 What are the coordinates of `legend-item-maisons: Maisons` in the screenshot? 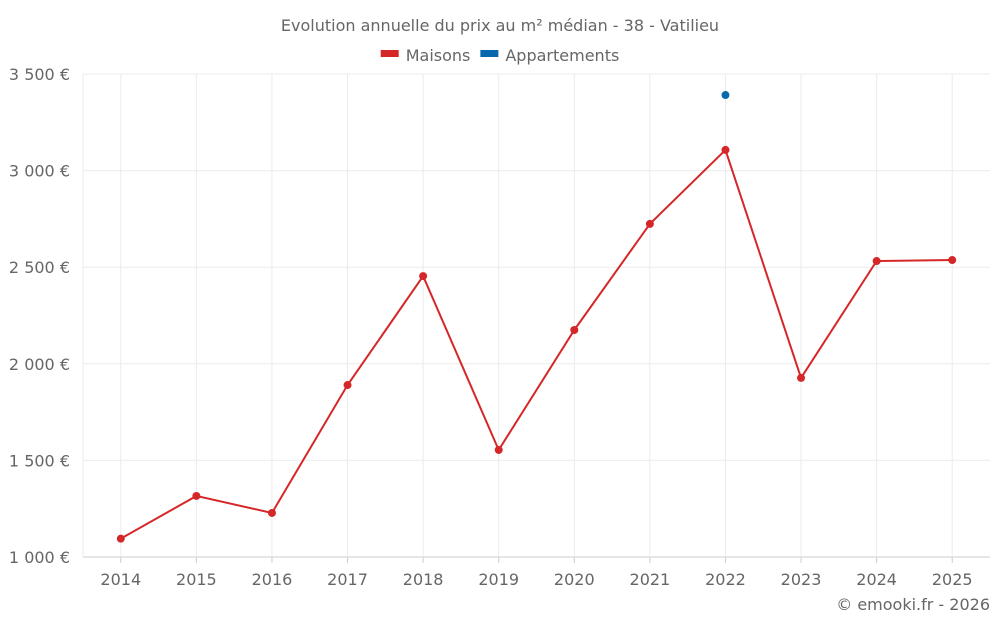 It's located at (425, 55).